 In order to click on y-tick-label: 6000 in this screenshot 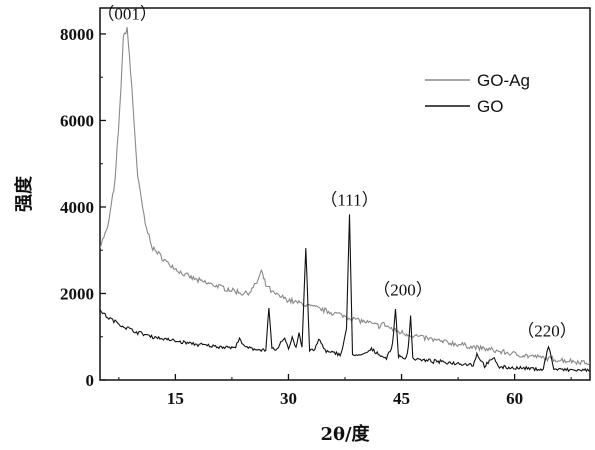, I will do `click(77, 120)`.